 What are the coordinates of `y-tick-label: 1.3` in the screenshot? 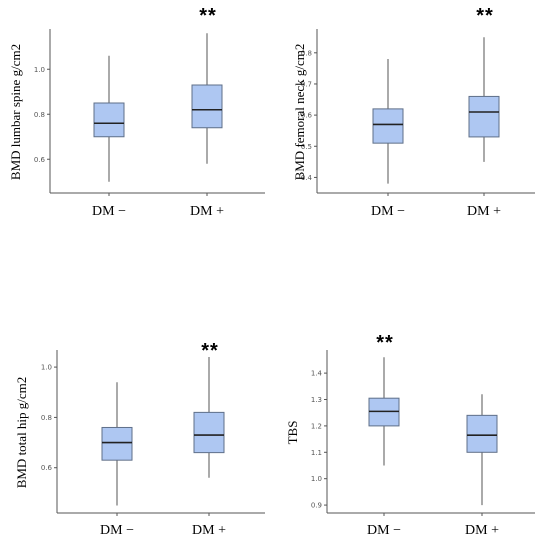 It's located at (316, 400).